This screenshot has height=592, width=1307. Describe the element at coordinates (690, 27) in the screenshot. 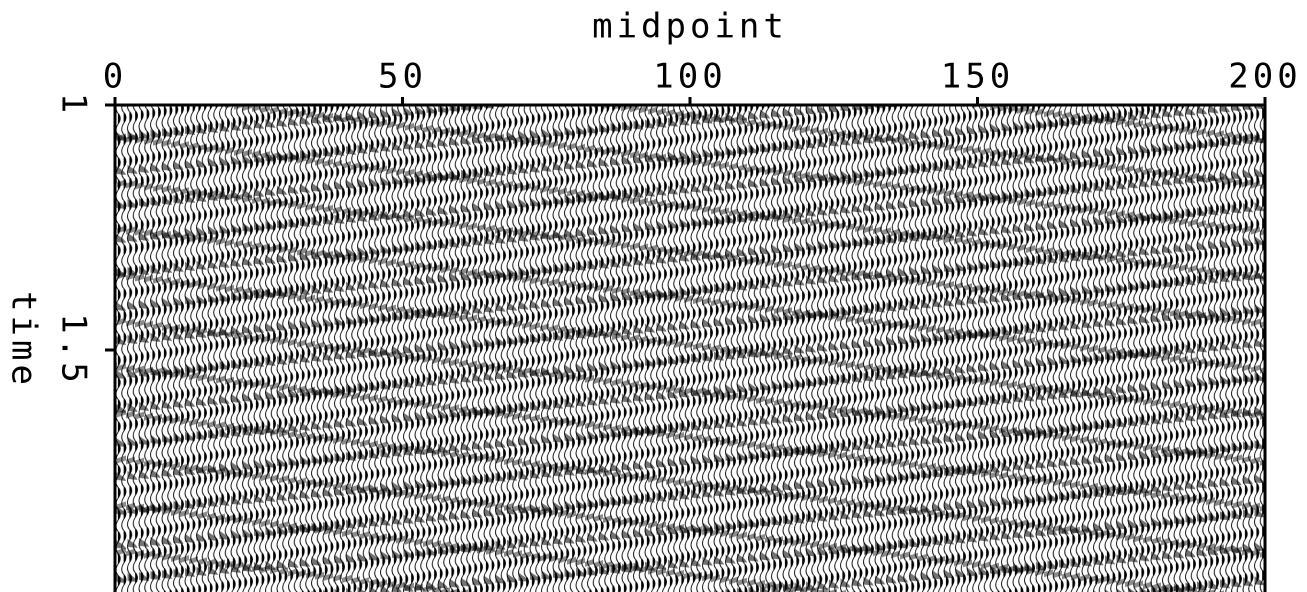

I see `x-axis-label: midpoint` at that location.